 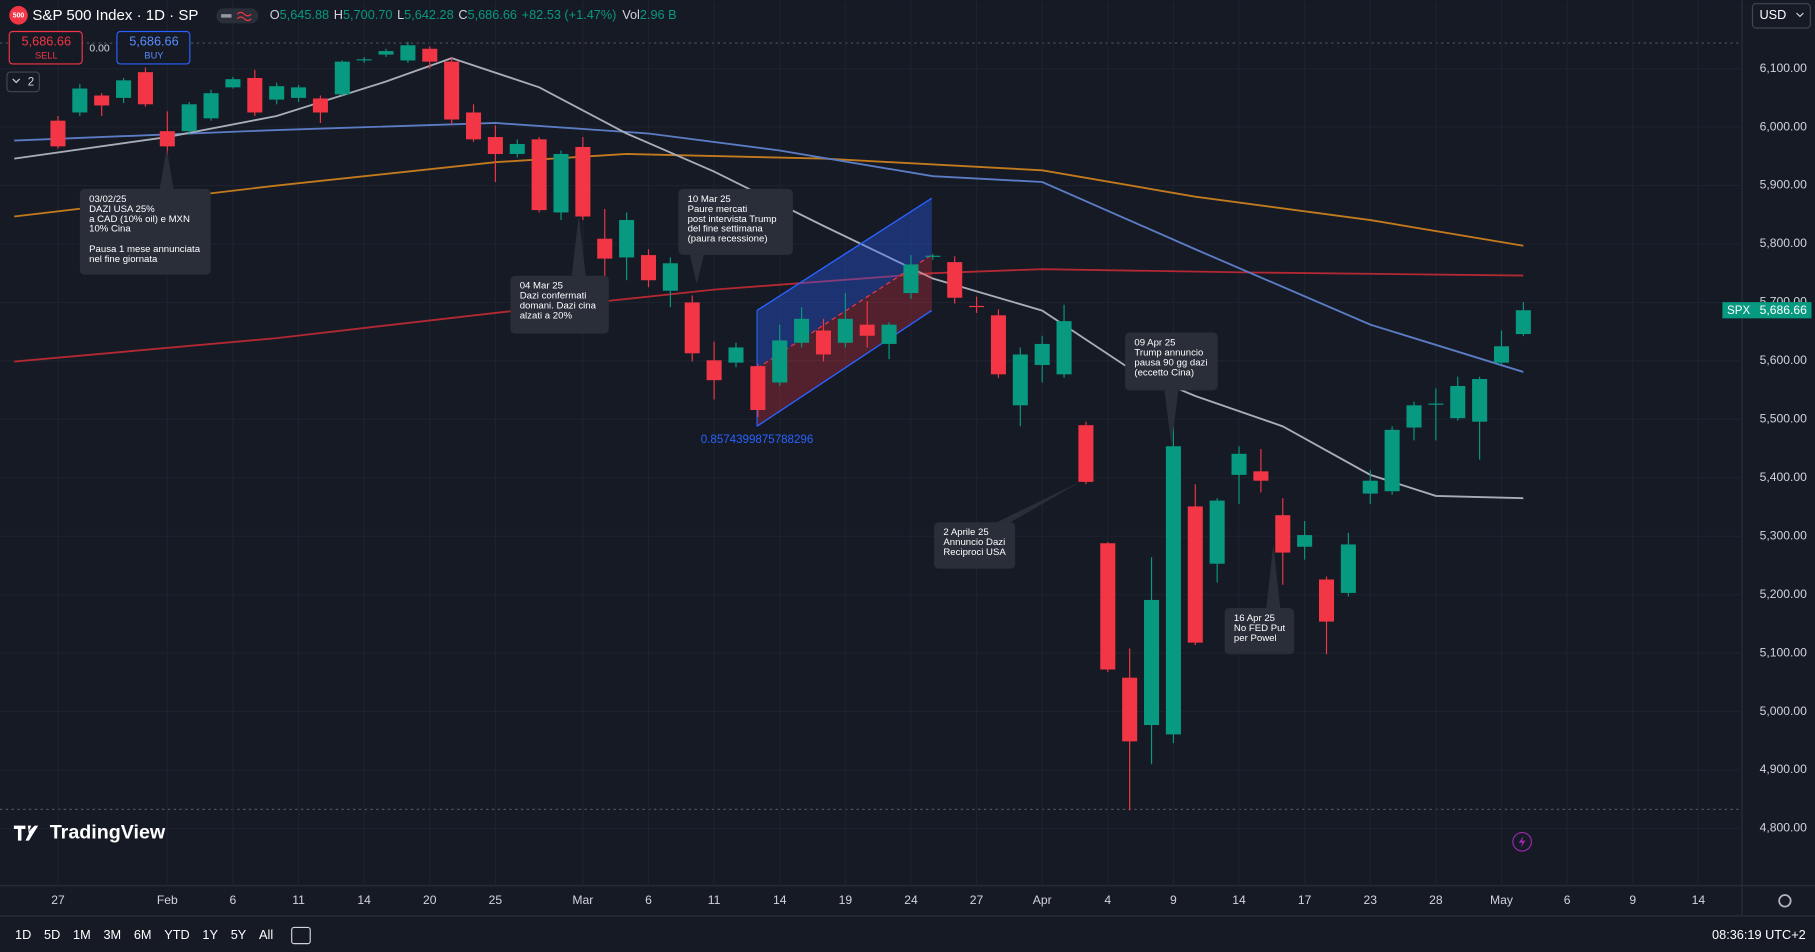 I want to click on spread: 0.00, so click(x=99, y=49).